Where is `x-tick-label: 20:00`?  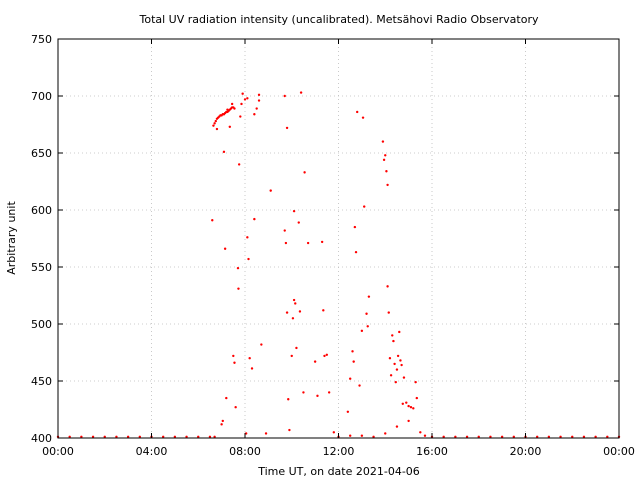 x-tick-label: 20:00 is located at coordinates (526, 451).